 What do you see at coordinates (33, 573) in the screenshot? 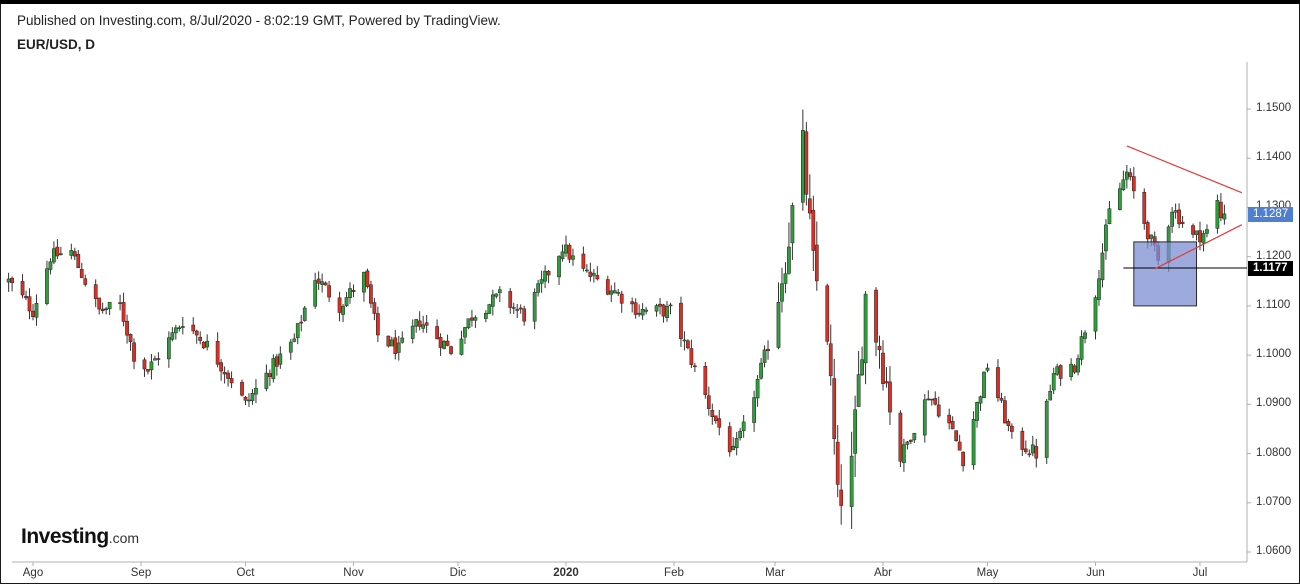
I see `x-tick-label: Ago` at bounding box center [33, 573].